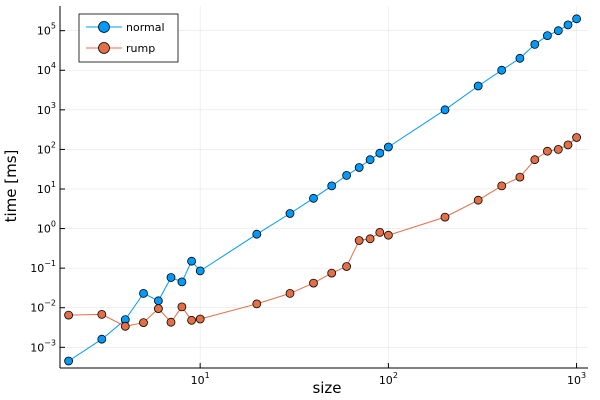  I want to click on y-tick-exponent: −1, so click(50, 263).